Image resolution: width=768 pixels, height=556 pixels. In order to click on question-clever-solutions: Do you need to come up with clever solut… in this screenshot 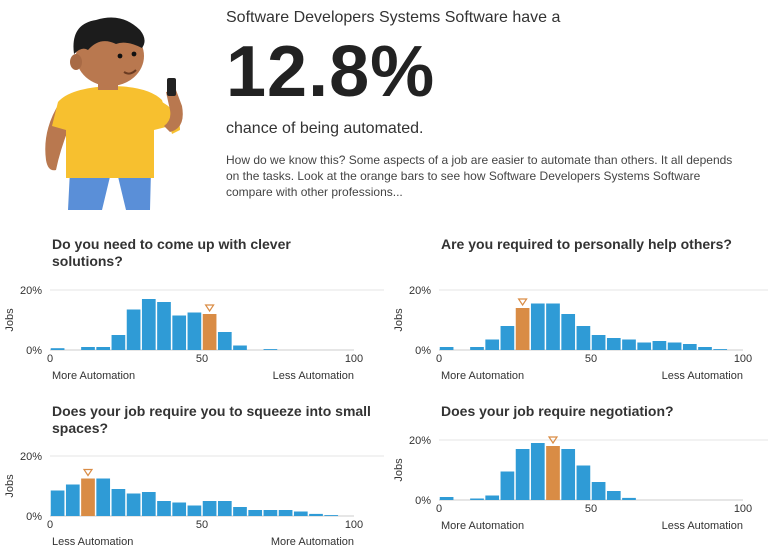, I will do `click(171, 252)`.